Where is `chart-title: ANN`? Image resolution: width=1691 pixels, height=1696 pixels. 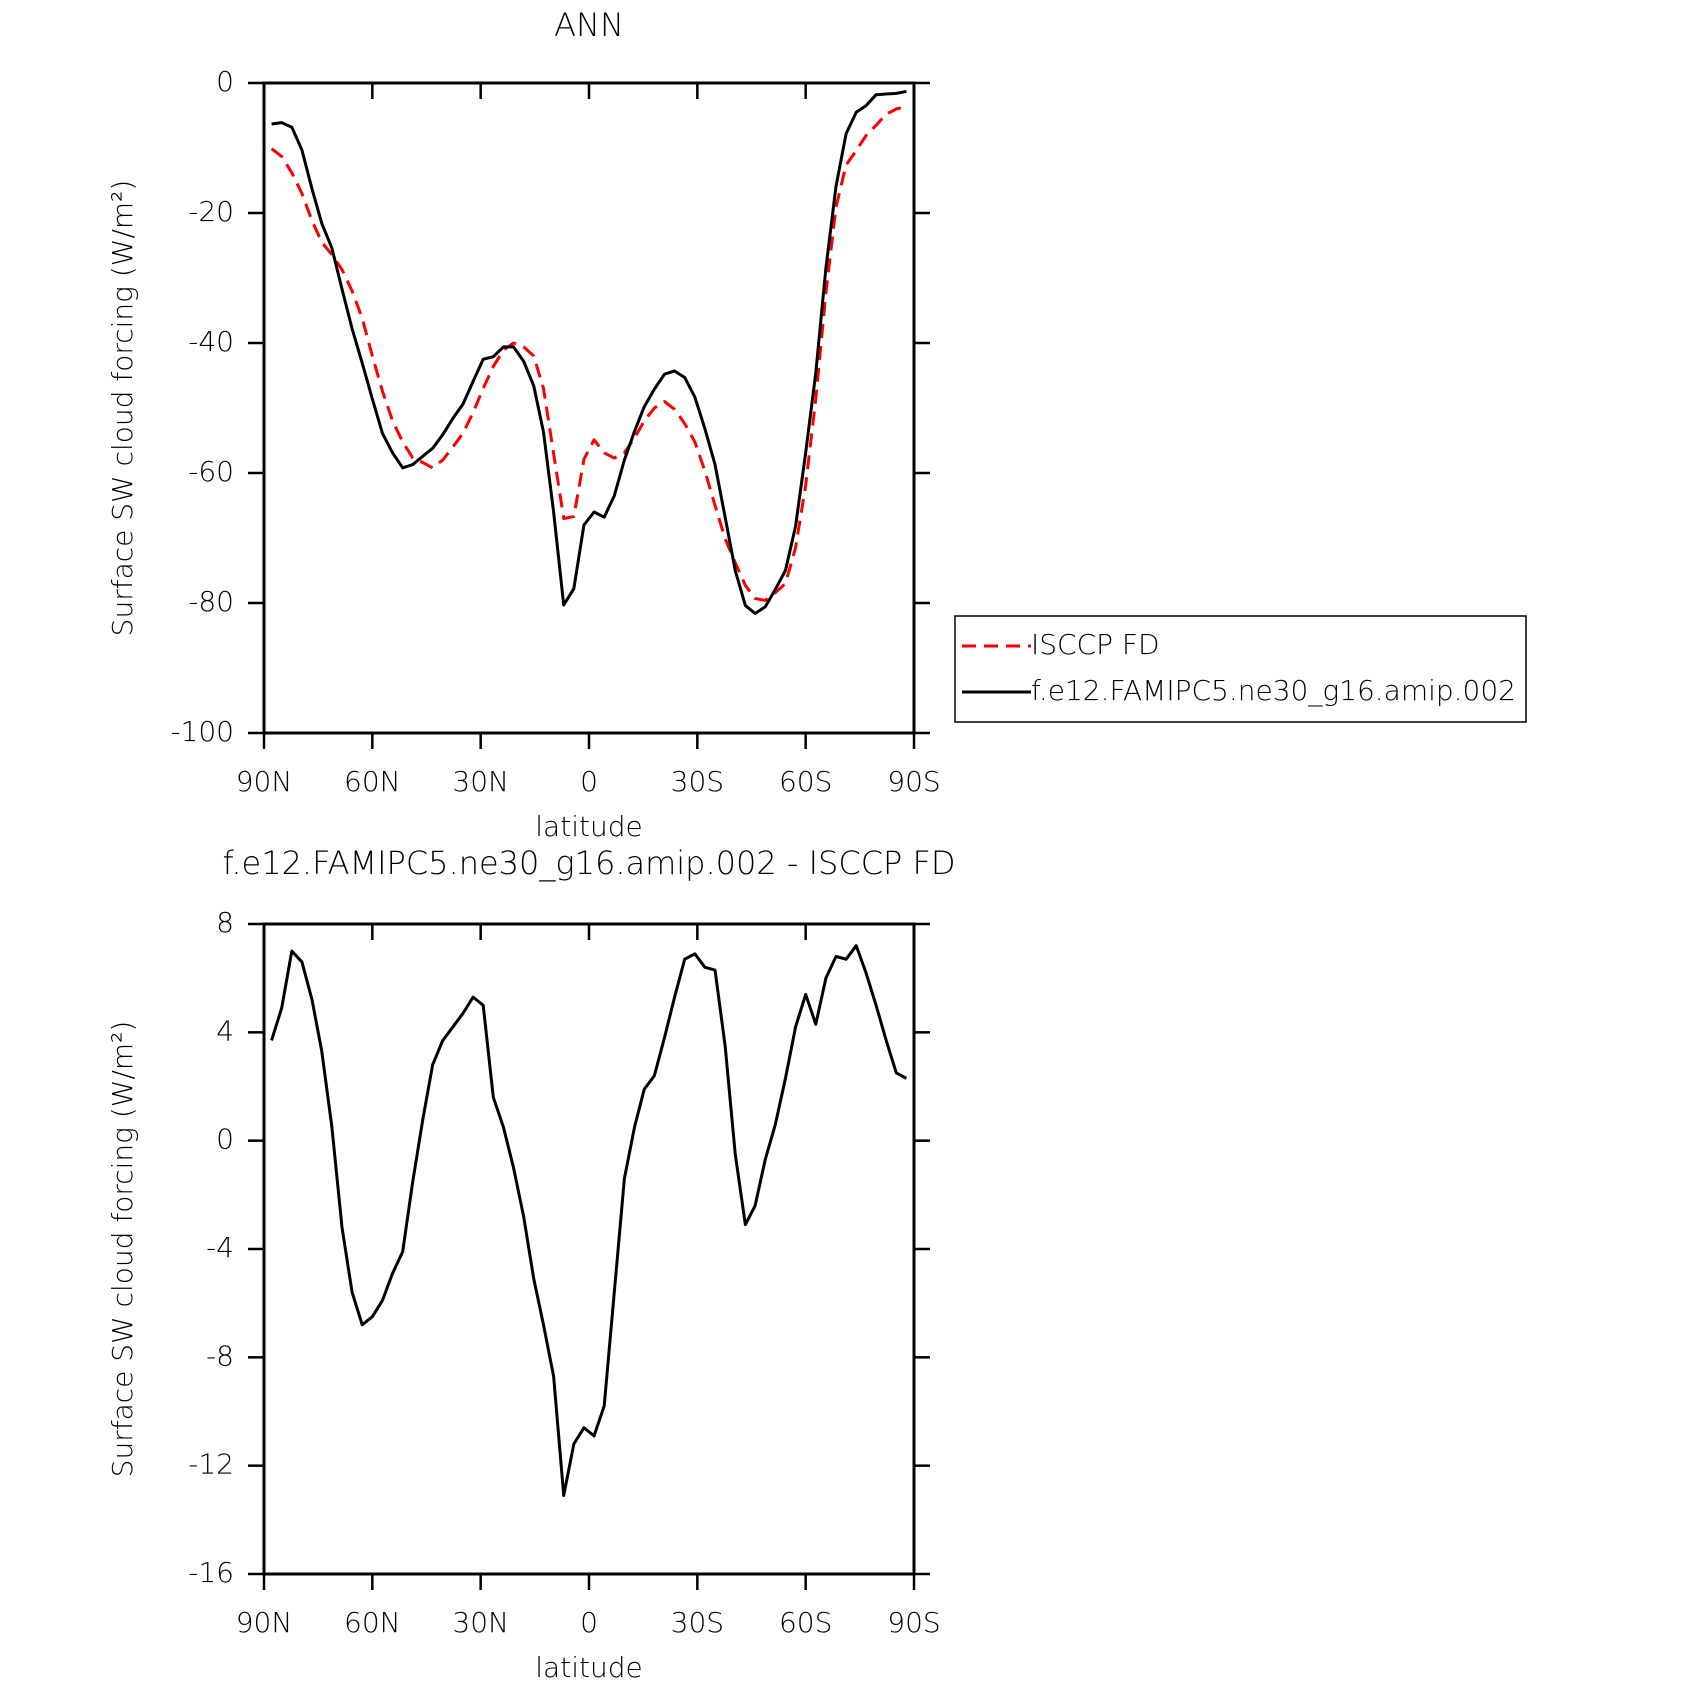
chart-title: ANN is located at coordinates (589, 25).